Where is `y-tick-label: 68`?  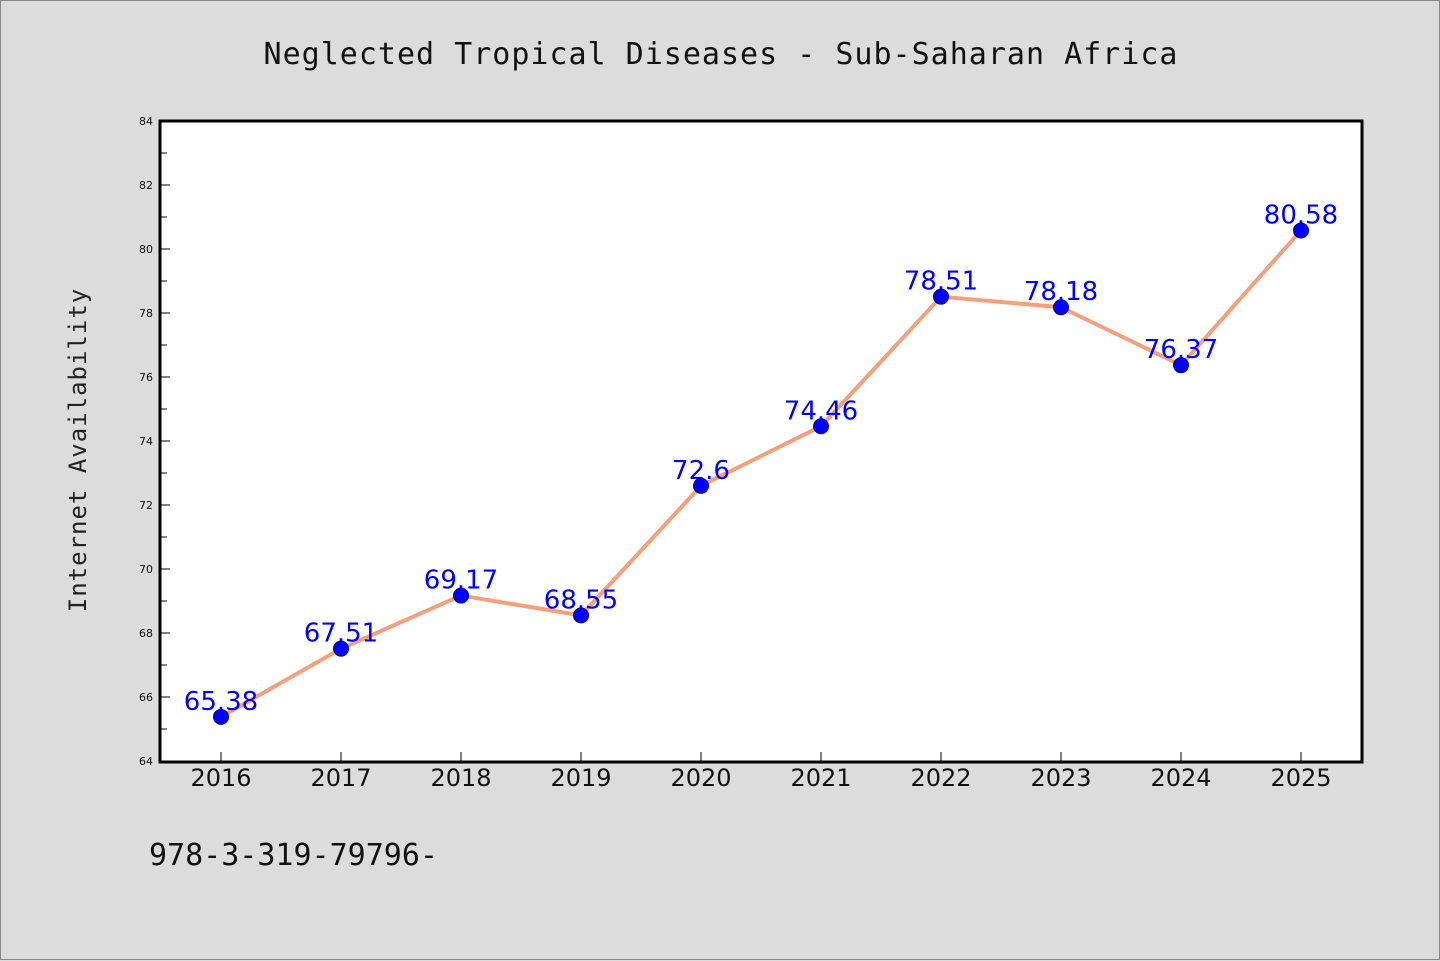
y-tick-label: 68 is located at coordinates (146, 633).